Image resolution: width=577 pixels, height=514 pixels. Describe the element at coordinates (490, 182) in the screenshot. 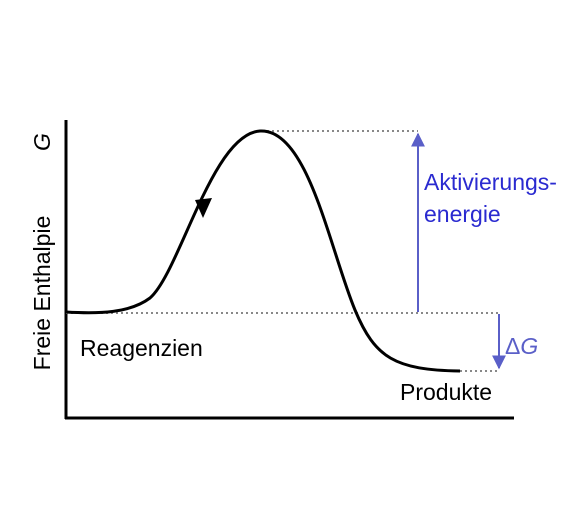

I see `activation-label: Aktivierungs-` at that location.